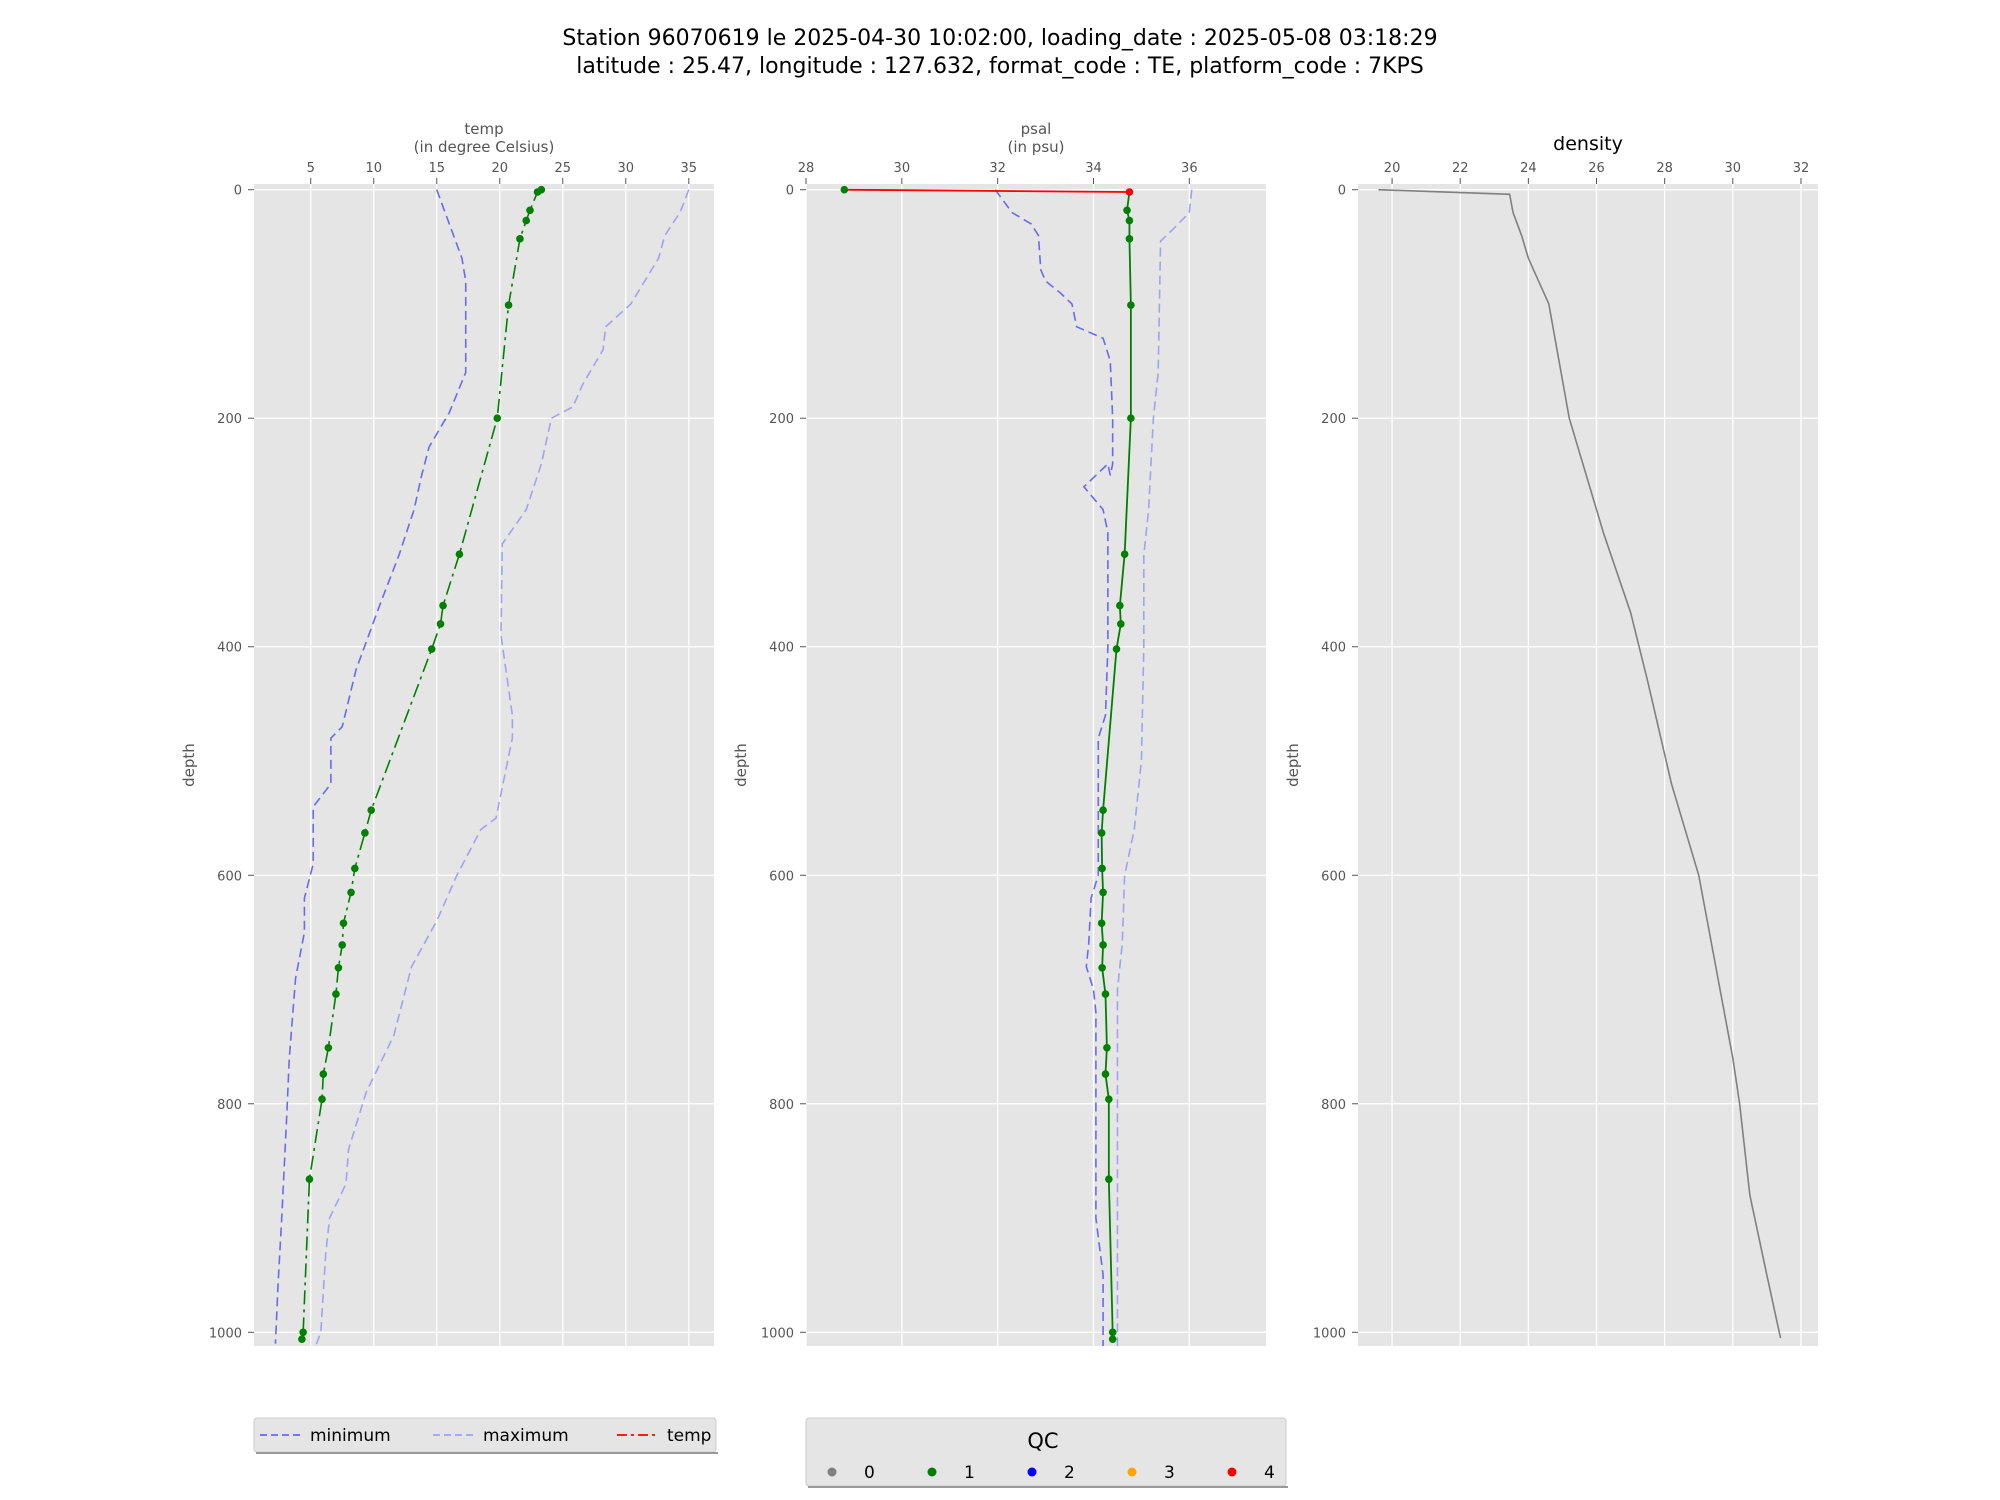  I want to click on x-tick-label: 35, so click(689, 168).